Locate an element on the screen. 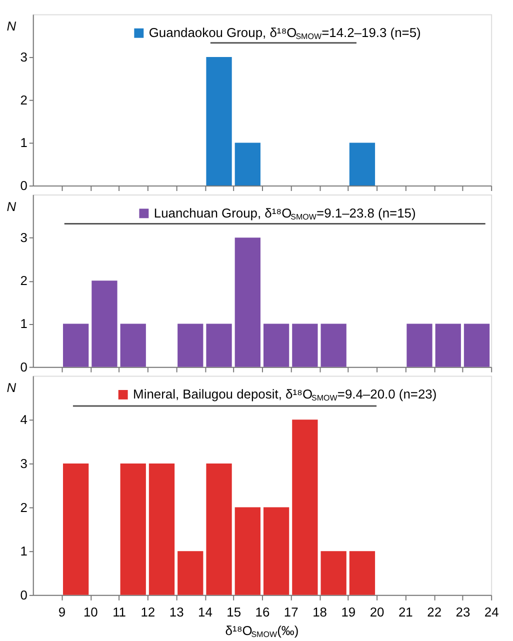 The height and width of the screenshot is (641, 513). x-tick-label: 18 is located at coordinates (319, 612).